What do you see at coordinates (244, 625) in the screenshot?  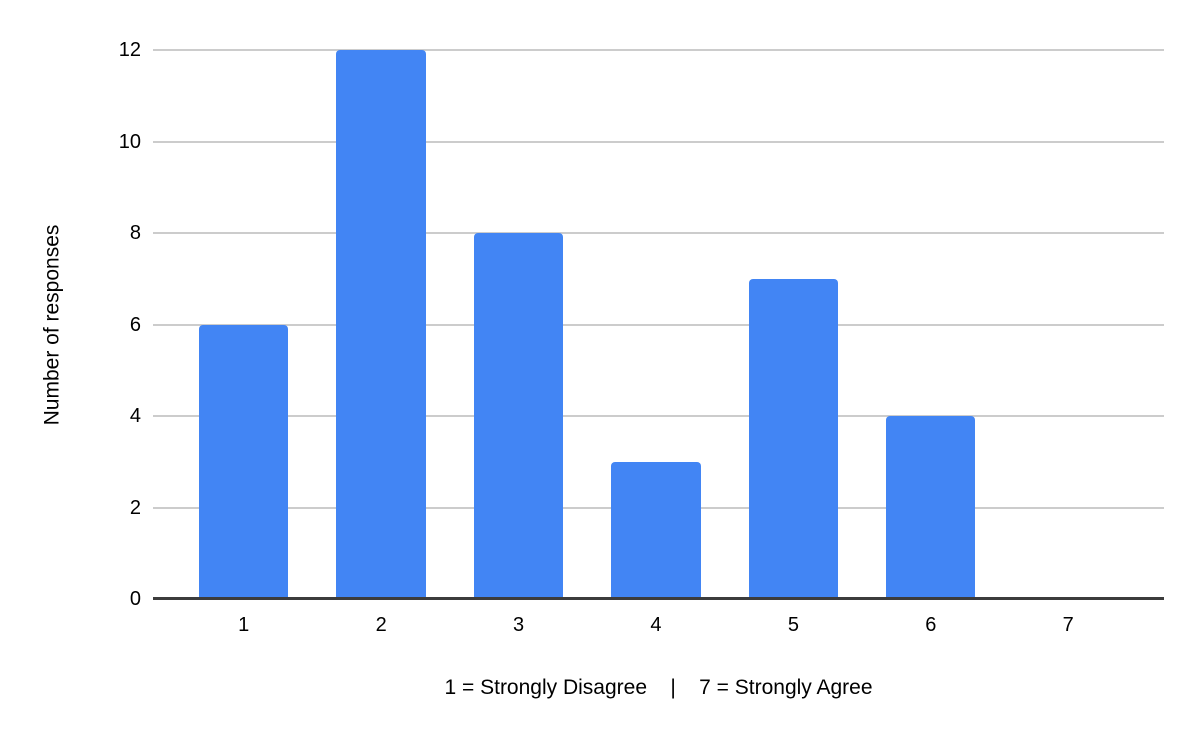 I see `x-tick-label-1: 1` at bounding box center [244, 625].